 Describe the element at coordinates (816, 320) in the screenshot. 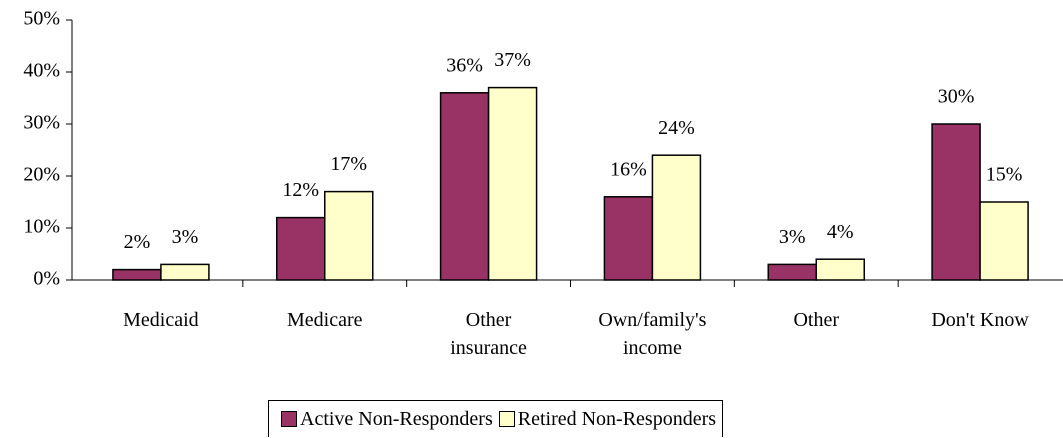

I see `x-tick-label: Other` at that location.